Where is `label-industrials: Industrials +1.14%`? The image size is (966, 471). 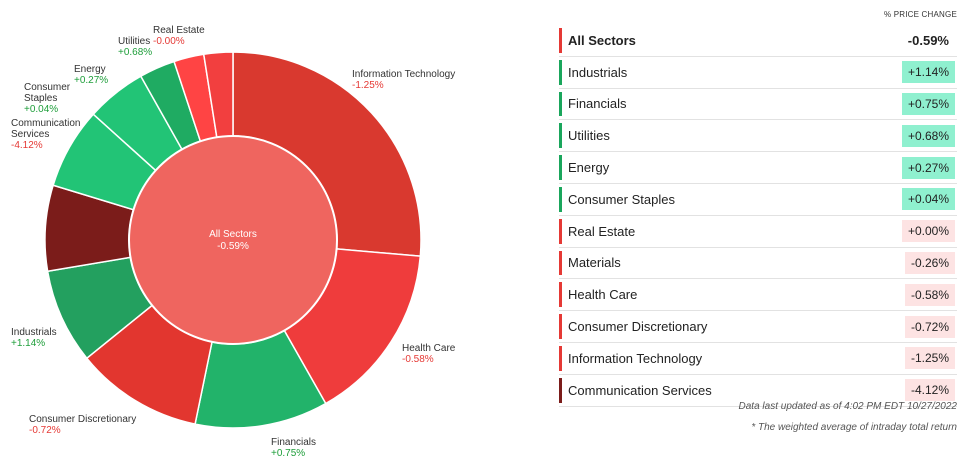 label-industrials: Industrials +1.14% is located at coordinates (34, 338).